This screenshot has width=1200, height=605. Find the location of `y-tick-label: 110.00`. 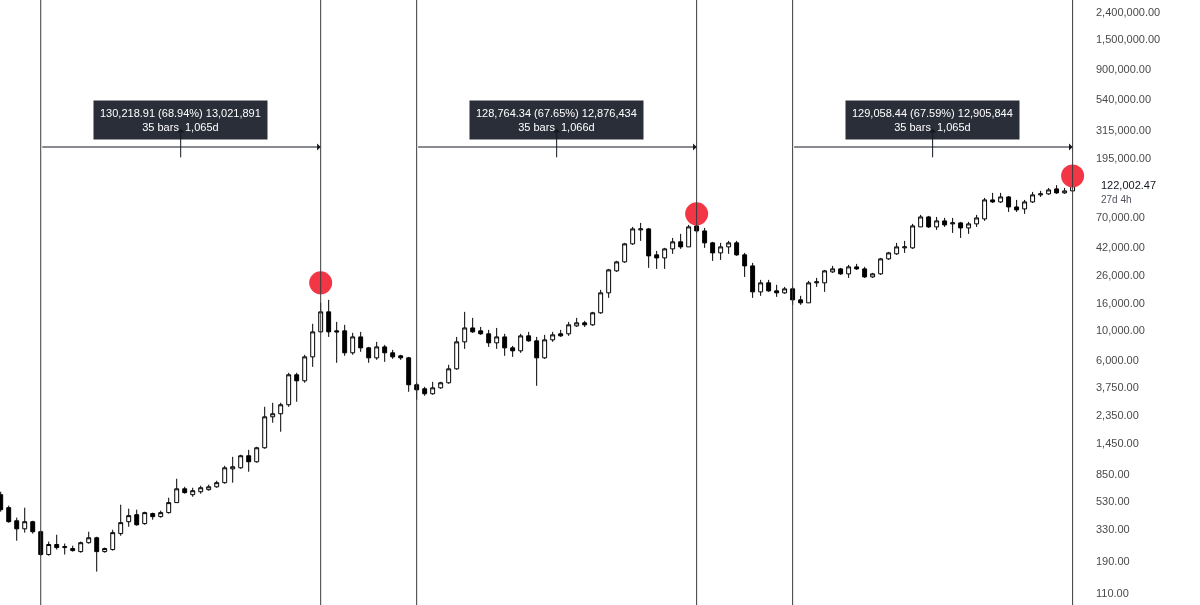

y-tick-label: 110.00 is located at coordinates (1112, 592).